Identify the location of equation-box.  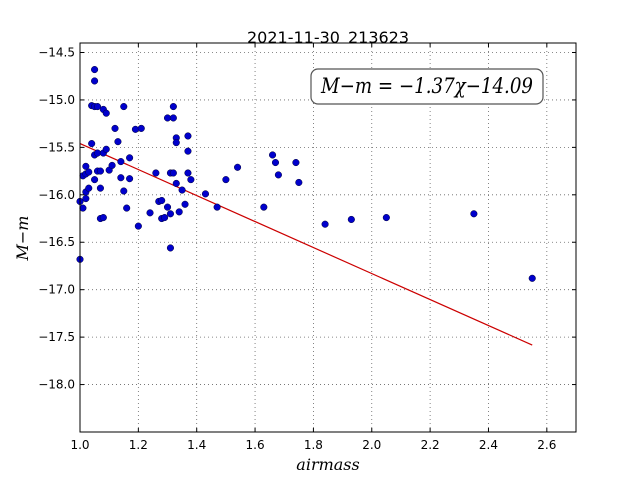
(427, 86).